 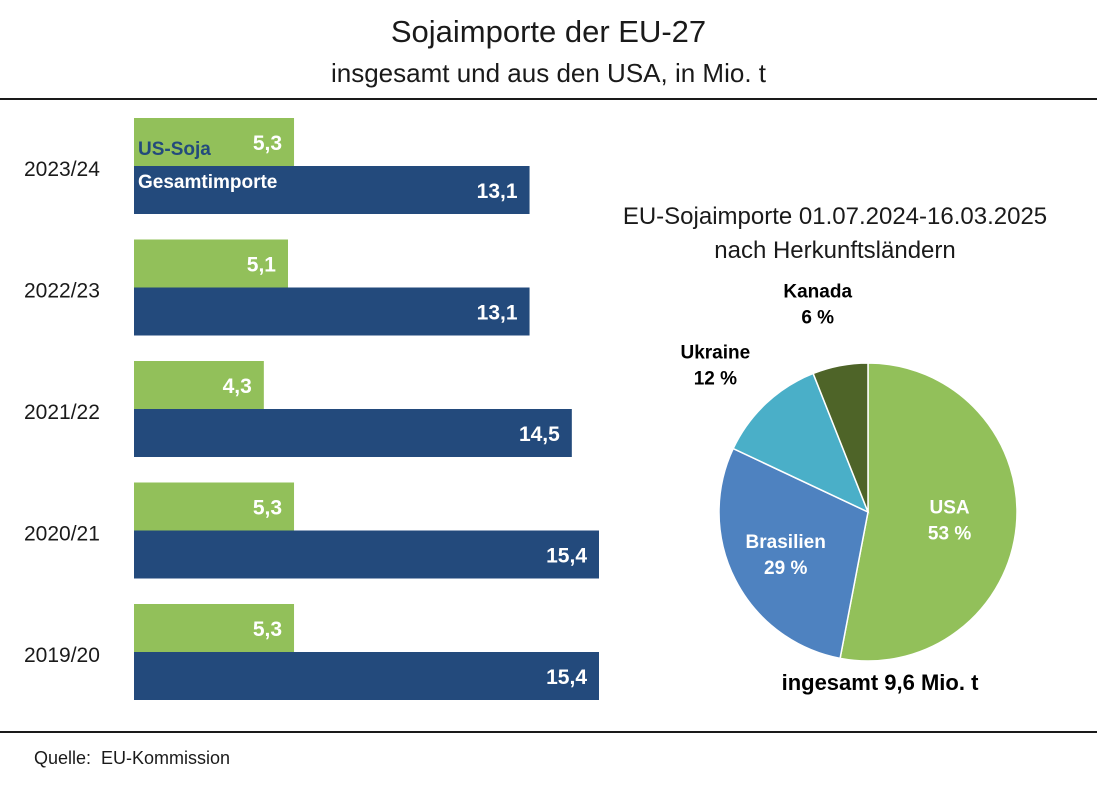 What do you see at coordinates (716, 353) in the screenshot?
I see `pie-slice-name: Ukraine` at bounding box center [716, 353].